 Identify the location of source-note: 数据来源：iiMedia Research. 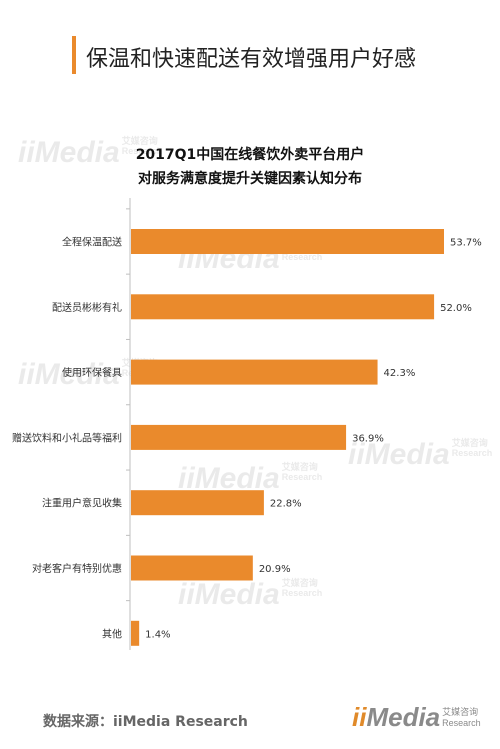
(145, 721).